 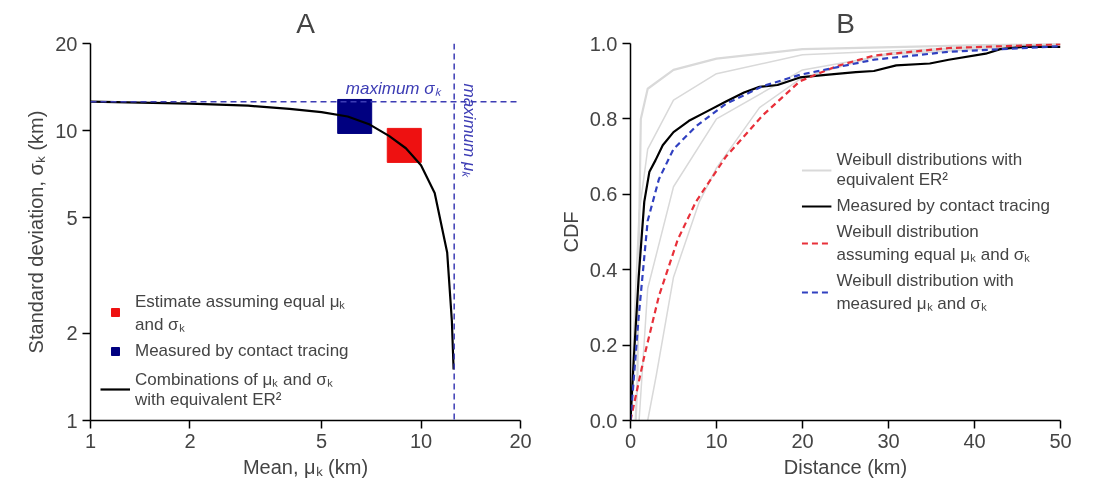 What do you see at coordinates (321, 440) in the screenshot?
I see `x-tick-label: 5` at bounding box center [321, 440].